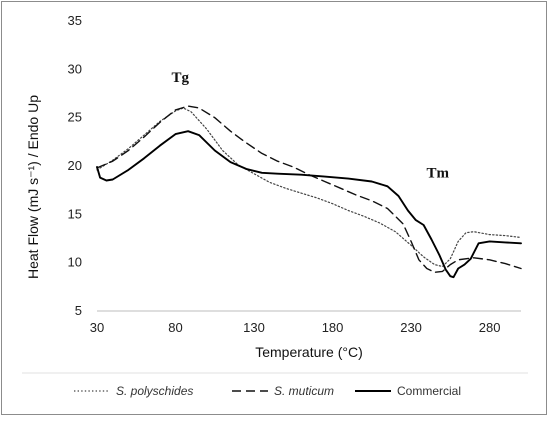  Describe the element at coordinates (304, 391) in the screenshot. I see `legend-label: S. muticum` at that location.